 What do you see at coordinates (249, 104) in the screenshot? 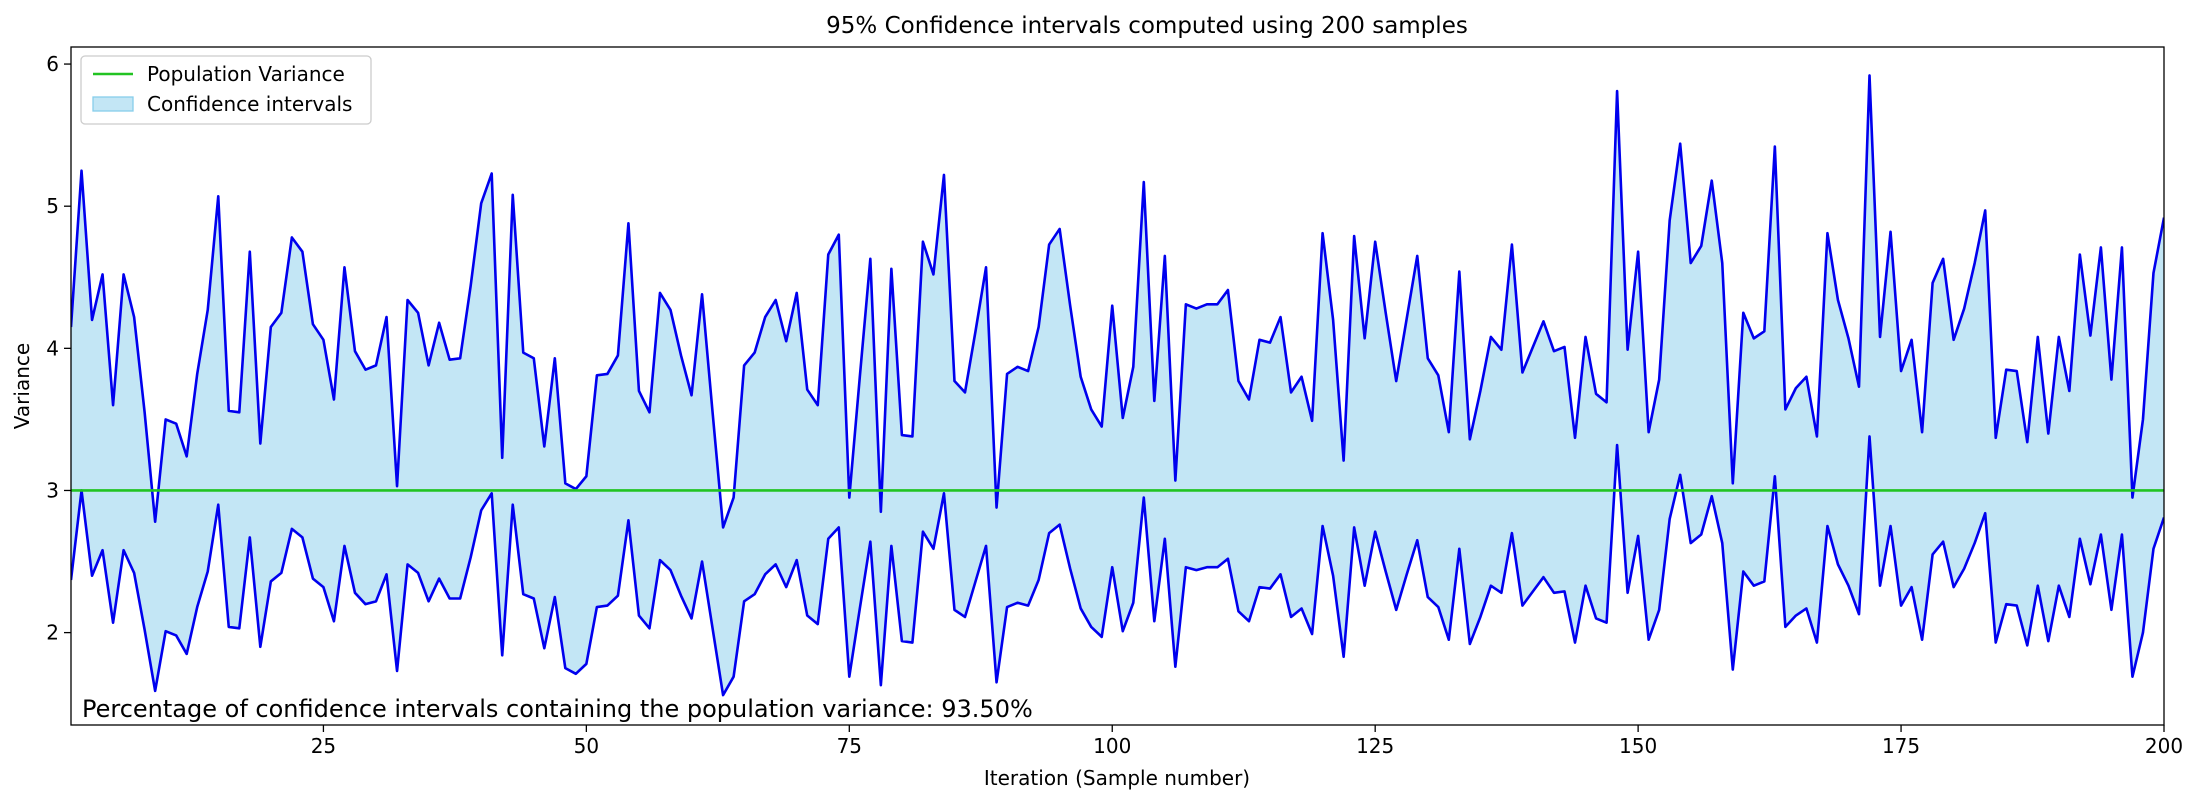
I see `legend-label-confidence-intervals: Confidence intervals` at bounding box center [249, 104].